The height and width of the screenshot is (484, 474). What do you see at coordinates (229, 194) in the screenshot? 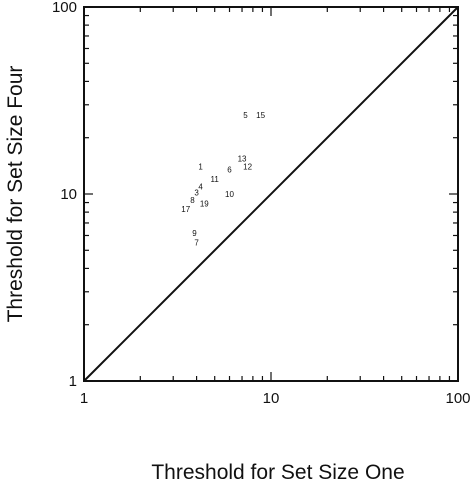
I see `data-point-label: 10` at bounding box center [229, 194].